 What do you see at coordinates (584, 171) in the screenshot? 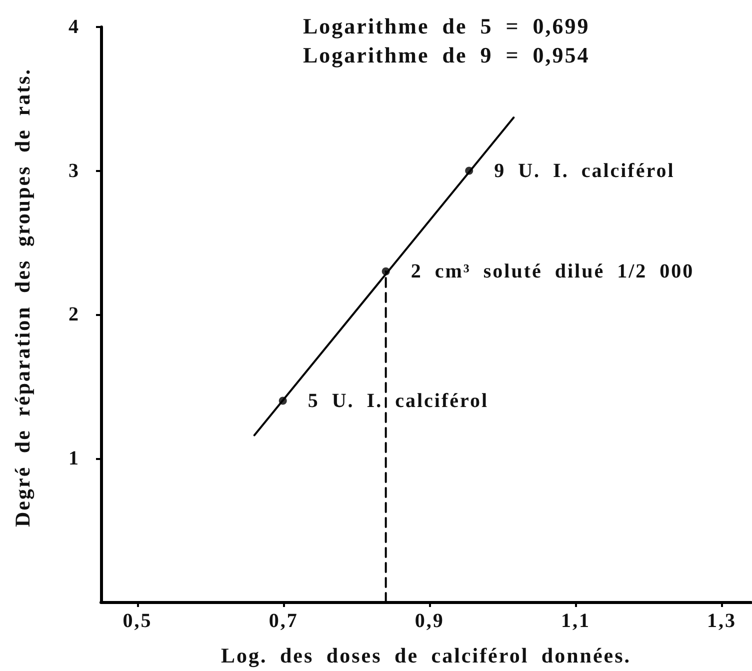
I see `annotation: 9 U. I. calciférol` at bounding box center [584, 171].